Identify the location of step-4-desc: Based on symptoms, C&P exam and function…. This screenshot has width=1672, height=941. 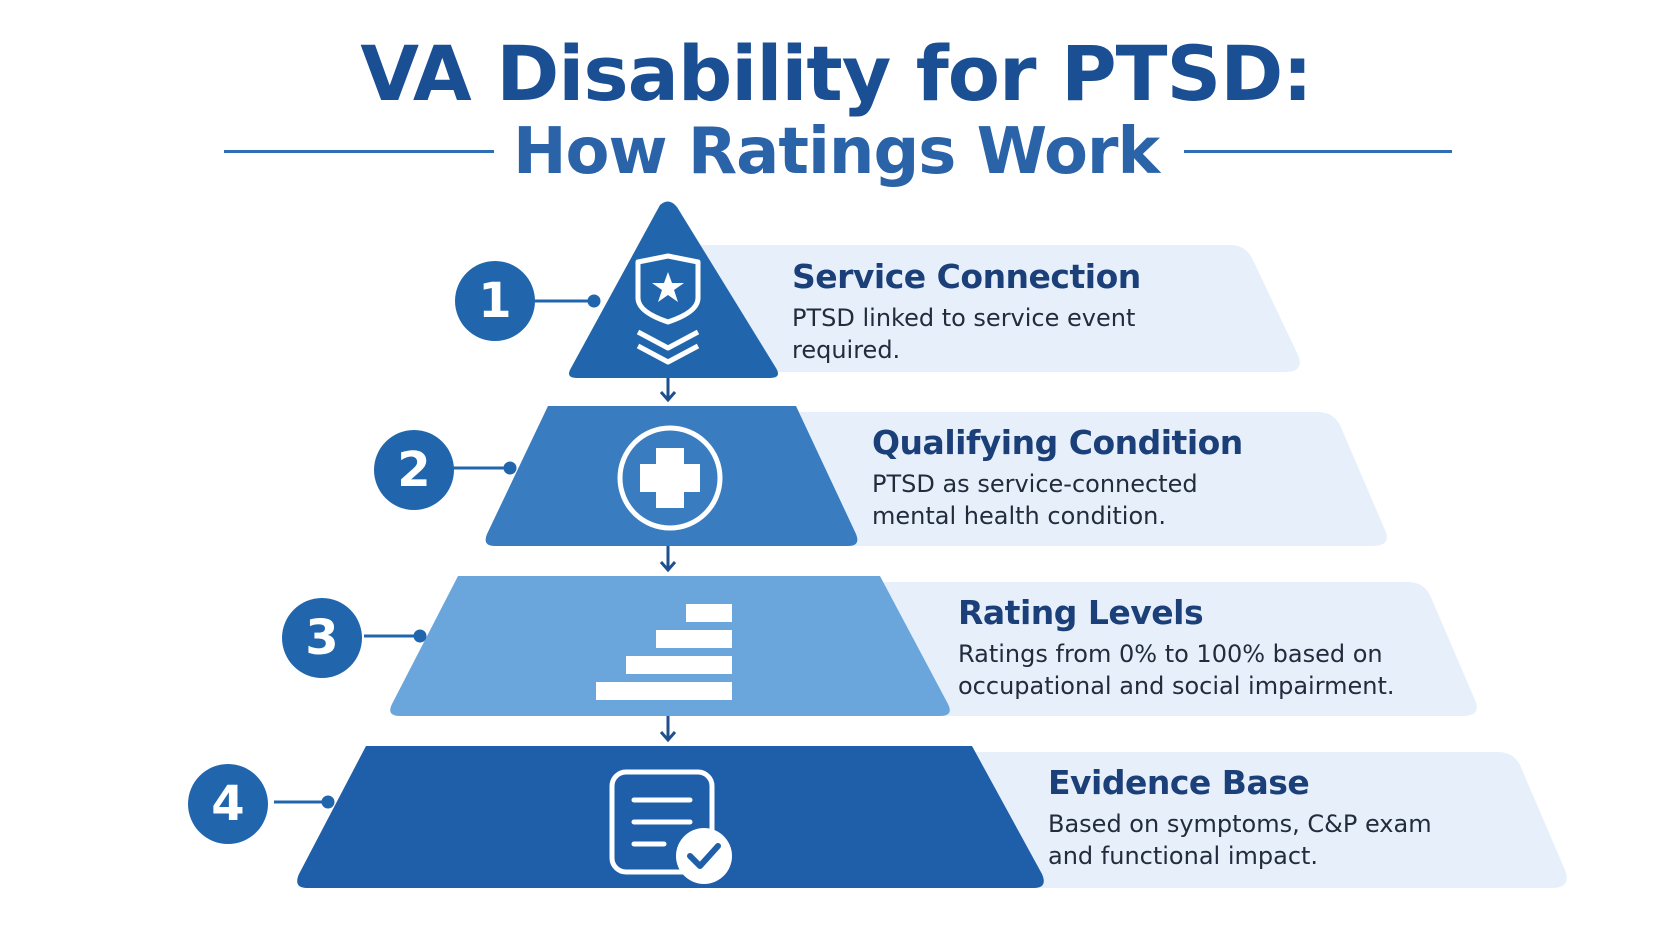
(1240, 840).